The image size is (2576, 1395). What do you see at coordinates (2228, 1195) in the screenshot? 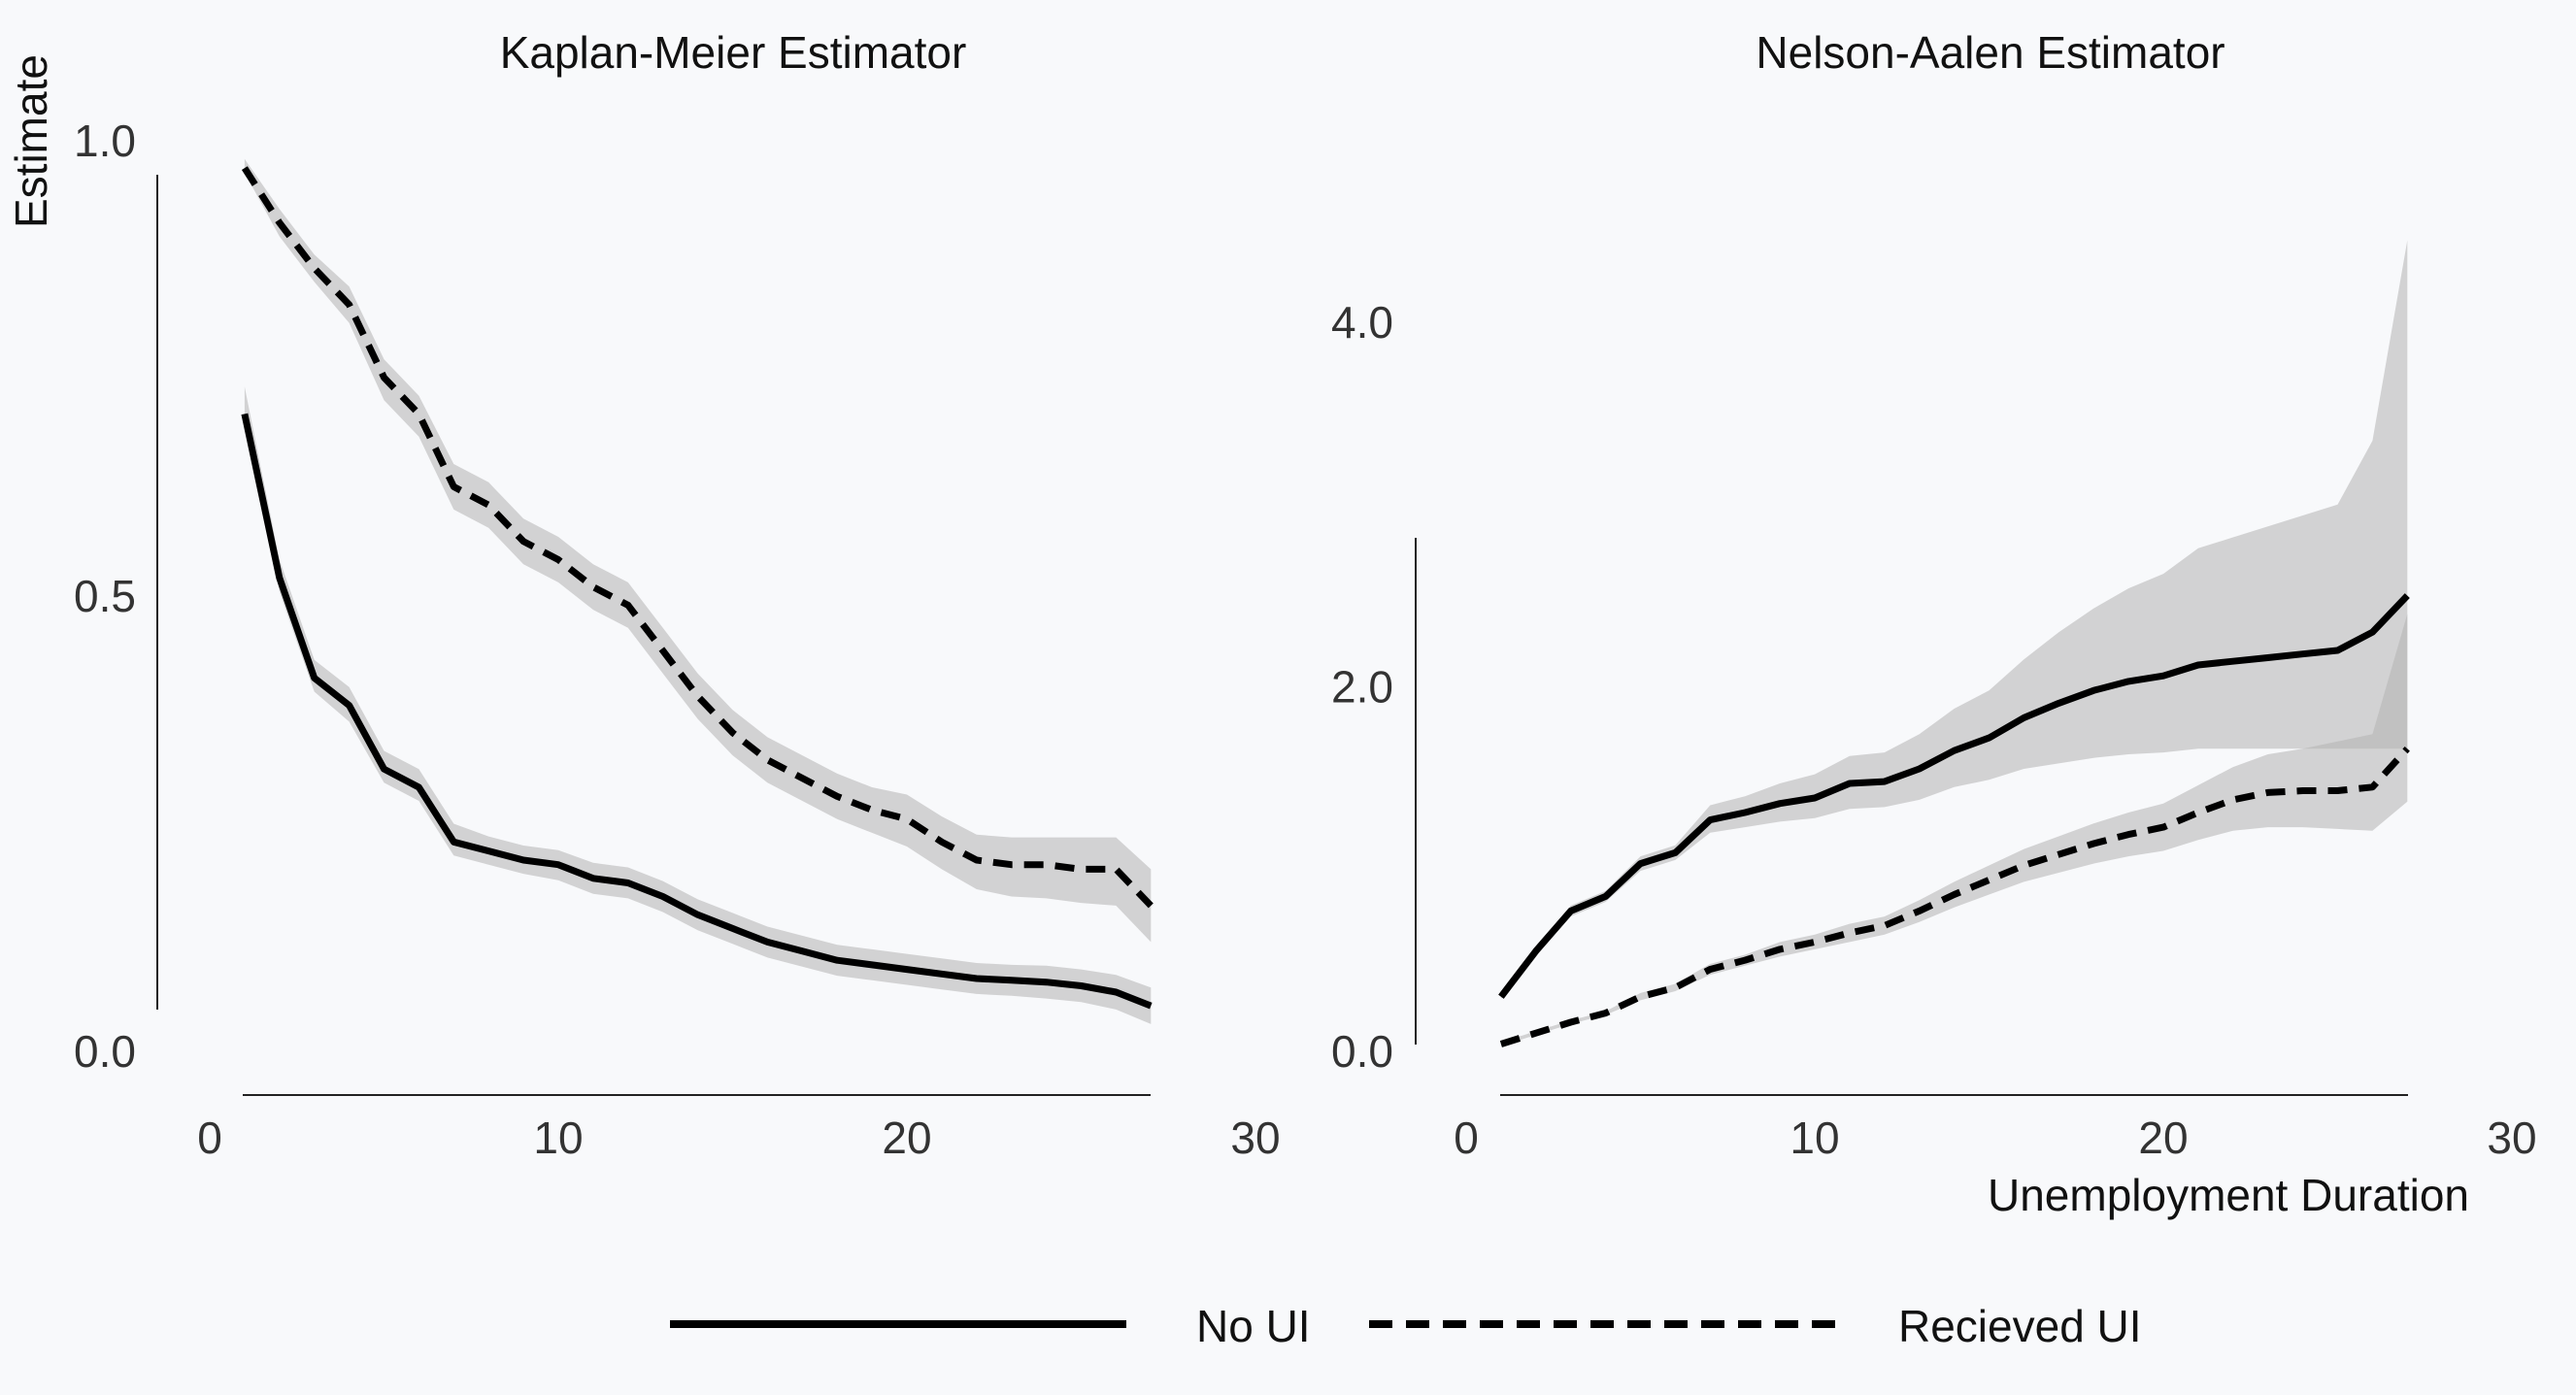
I see `x-axis-label: Unemployment Duration` at bounding box center [2228, 1195].